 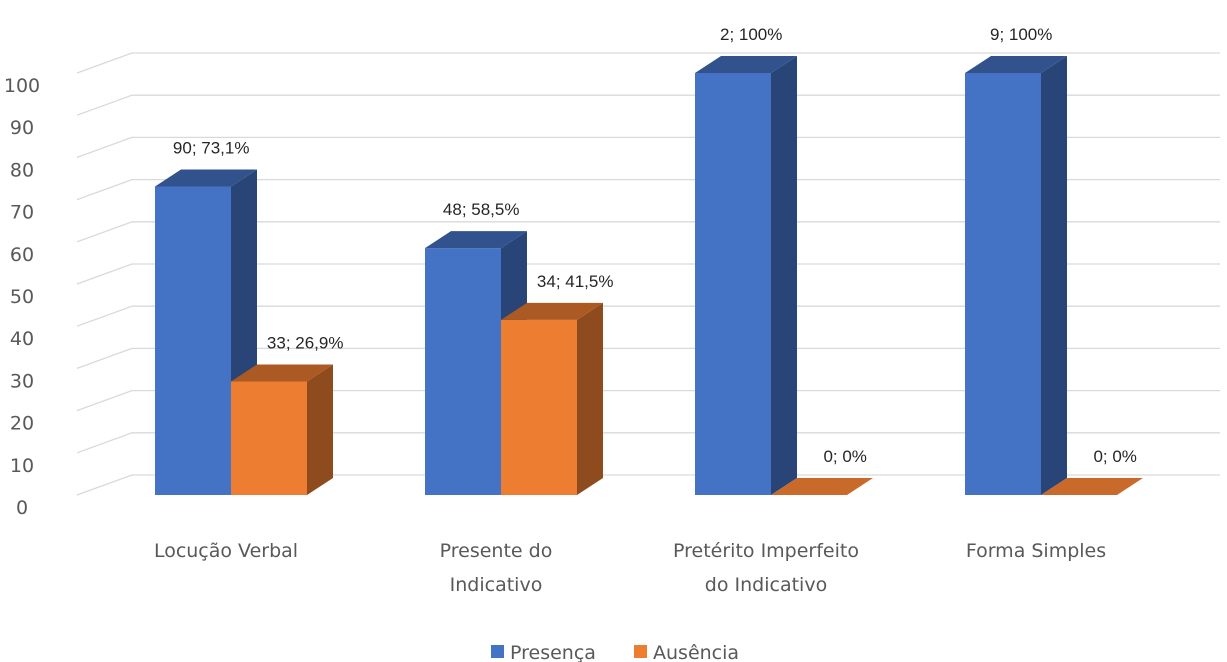 I want to click on data-label: 90; 73,1%, so click(x=211, y=148).